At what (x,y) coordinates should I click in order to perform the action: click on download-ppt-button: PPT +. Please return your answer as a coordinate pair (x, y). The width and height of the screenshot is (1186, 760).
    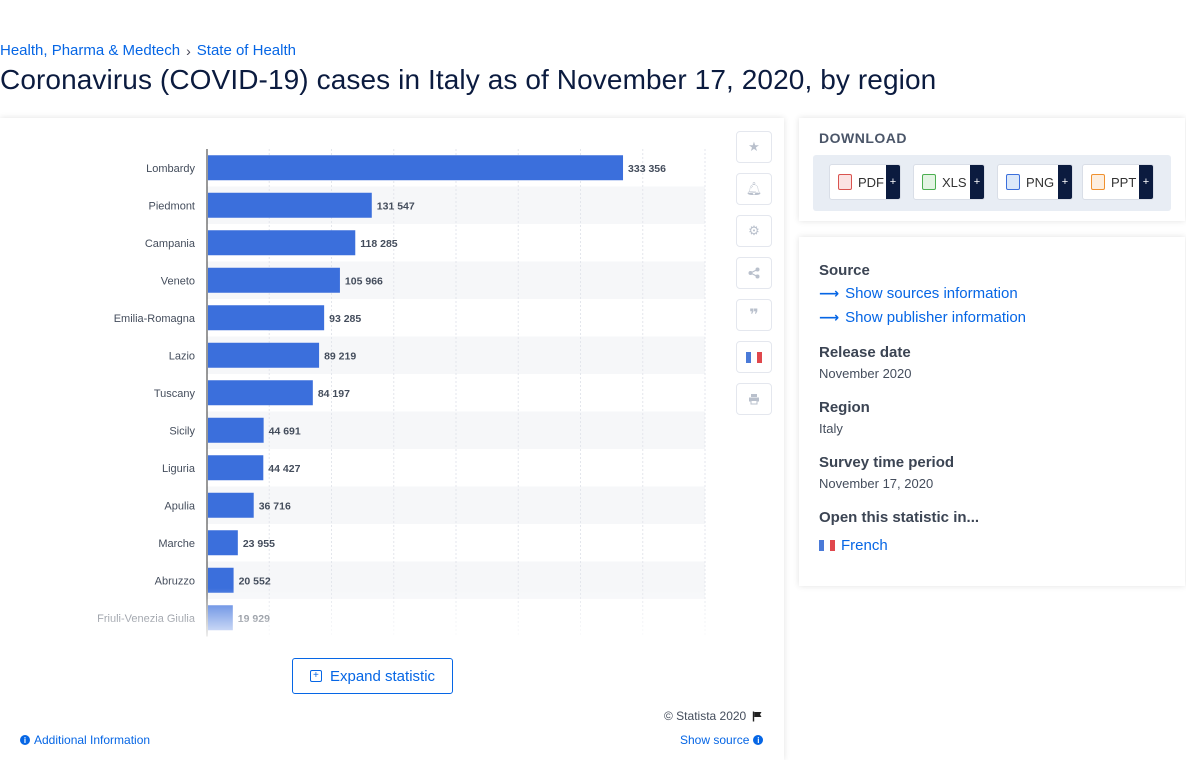
    Looking at the image, I should click on (1118, 182).